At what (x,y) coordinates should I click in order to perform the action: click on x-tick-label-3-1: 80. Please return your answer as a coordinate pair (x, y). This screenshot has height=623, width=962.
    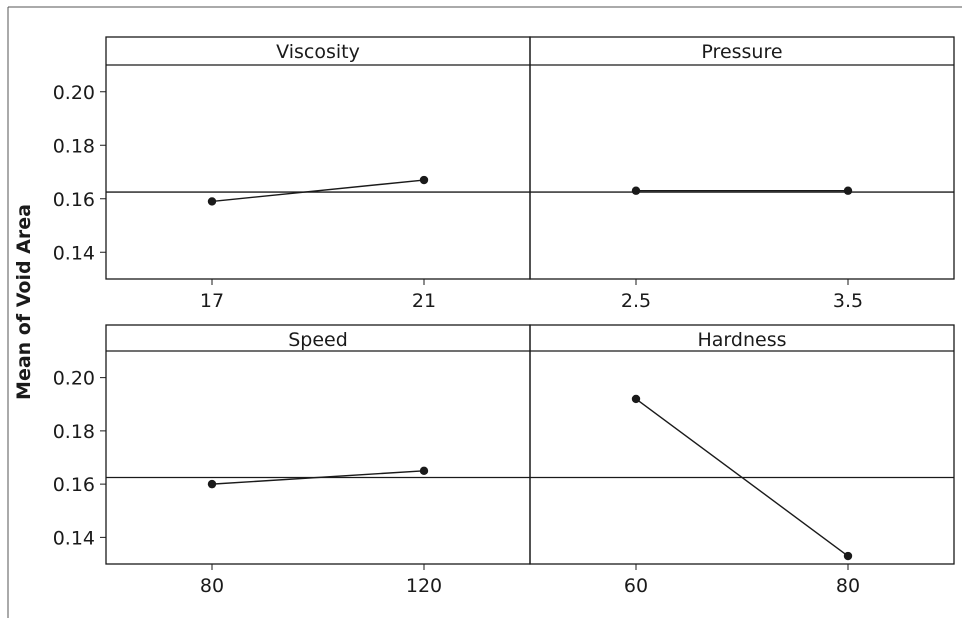
    Looking at the image, I should click on (212, 586).